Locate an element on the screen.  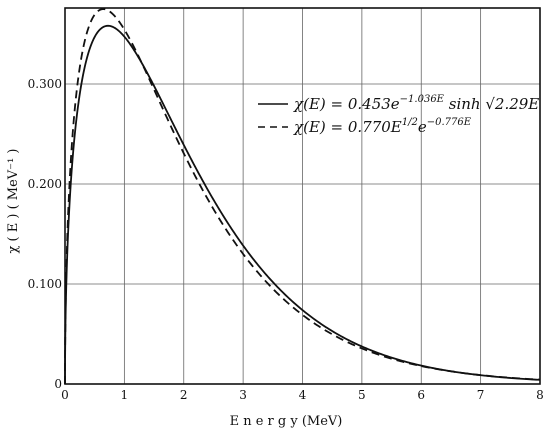
x-axis-label: E n e r g y (MeV) is located at coordinates (286, 421).